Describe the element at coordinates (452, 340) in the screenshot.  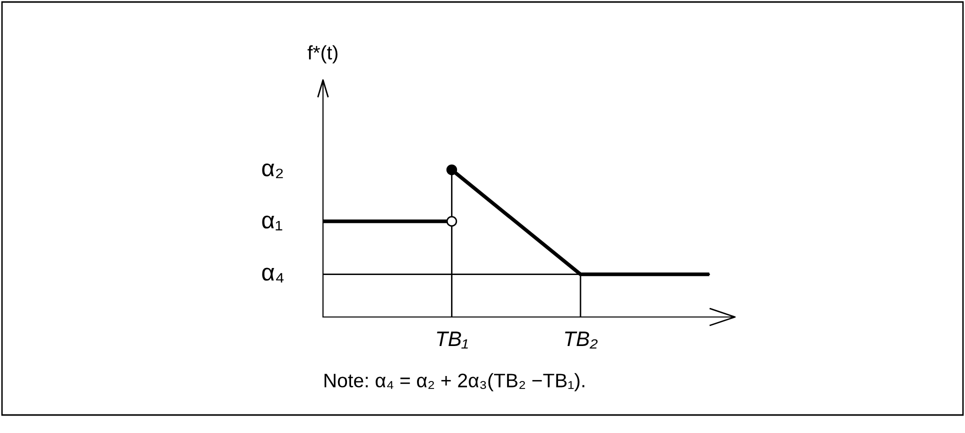
I see `x-tick-label: TB₁` at that location.